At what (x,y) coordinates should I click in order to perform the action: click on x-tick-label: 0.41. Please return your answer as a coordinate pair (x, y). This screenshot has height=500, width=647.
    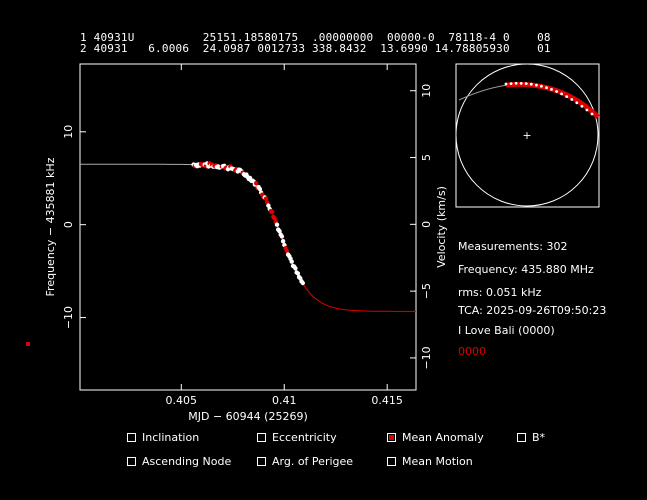
    Looking at the image, I should click on (284, 400).